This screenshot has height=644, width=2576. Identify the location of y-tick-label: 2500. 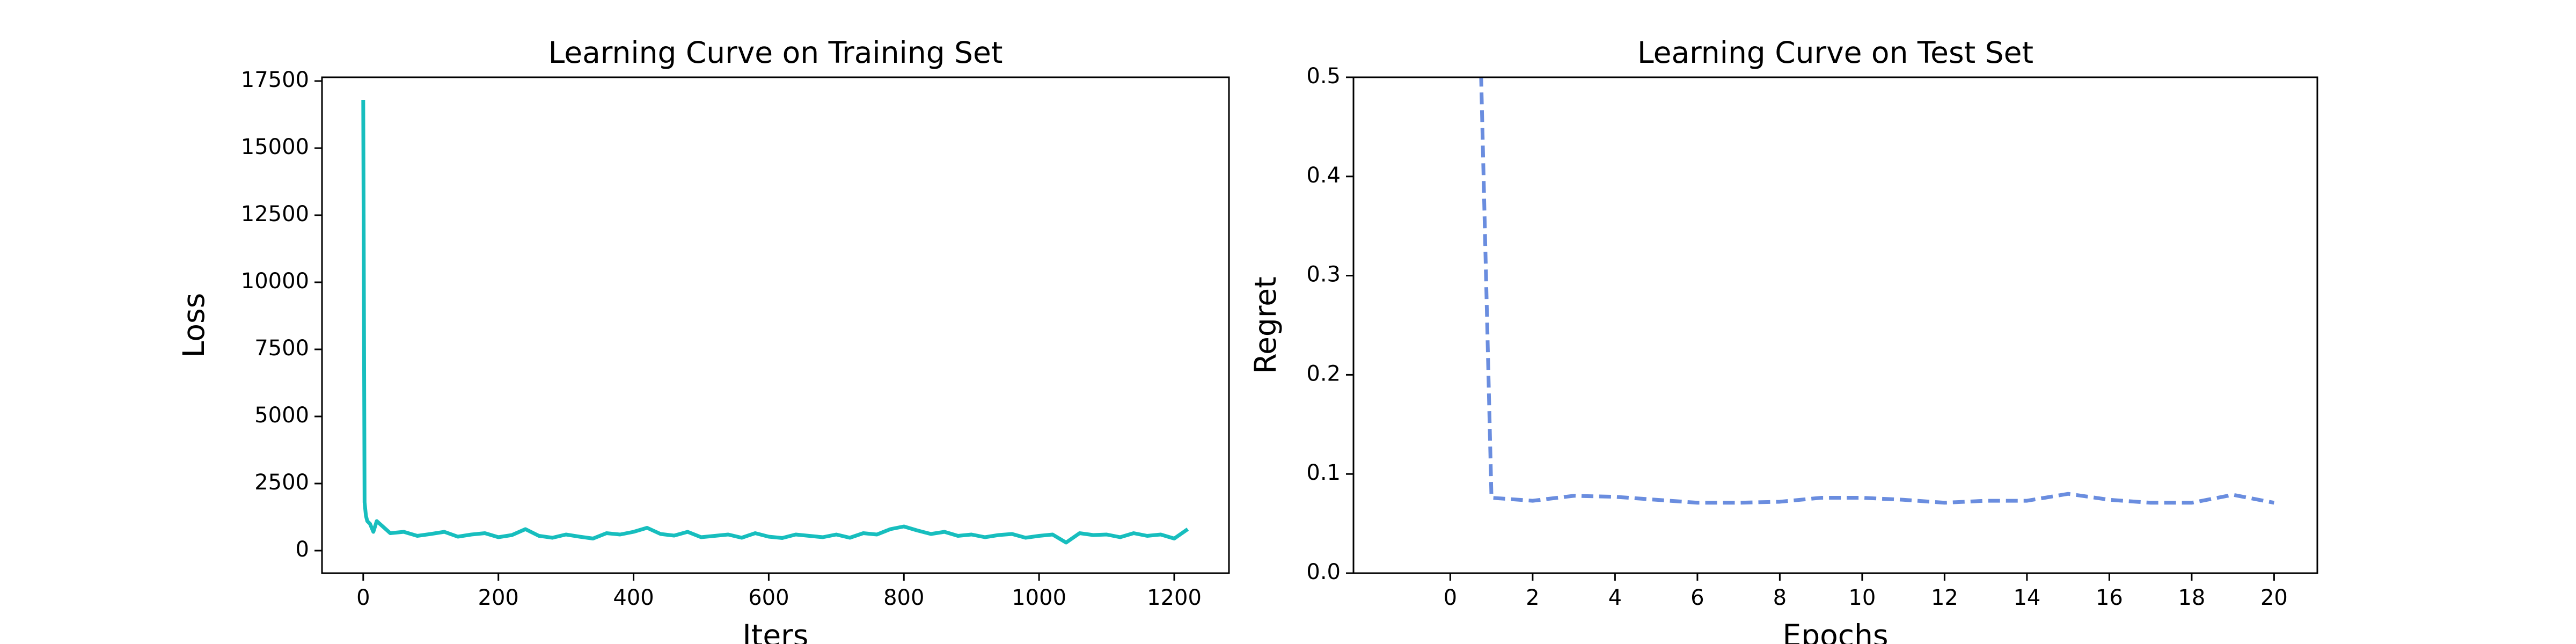
(281, 482).